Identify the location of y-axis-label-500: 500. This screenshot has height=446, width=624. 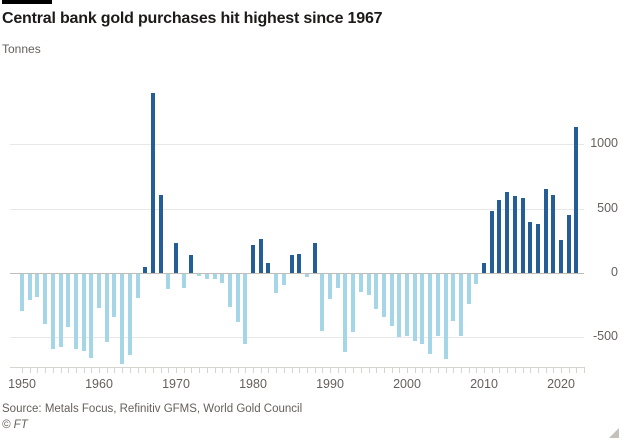
(607, 207).